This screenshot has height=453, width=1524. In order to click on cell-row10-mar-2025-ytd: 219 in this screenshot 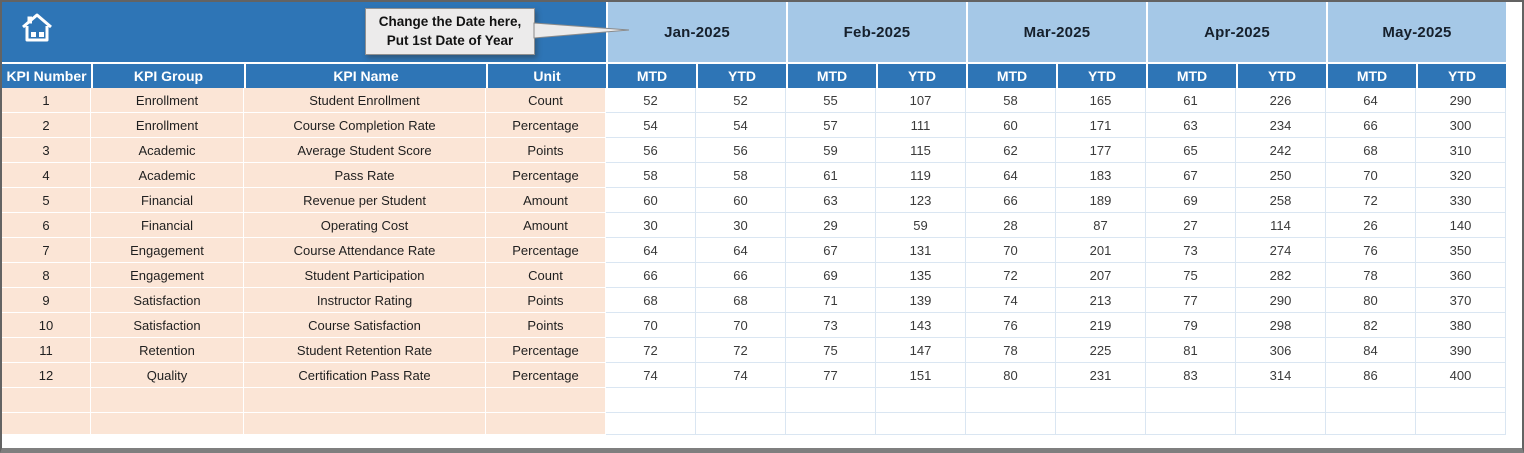, I will do `click(1101, 325)`.